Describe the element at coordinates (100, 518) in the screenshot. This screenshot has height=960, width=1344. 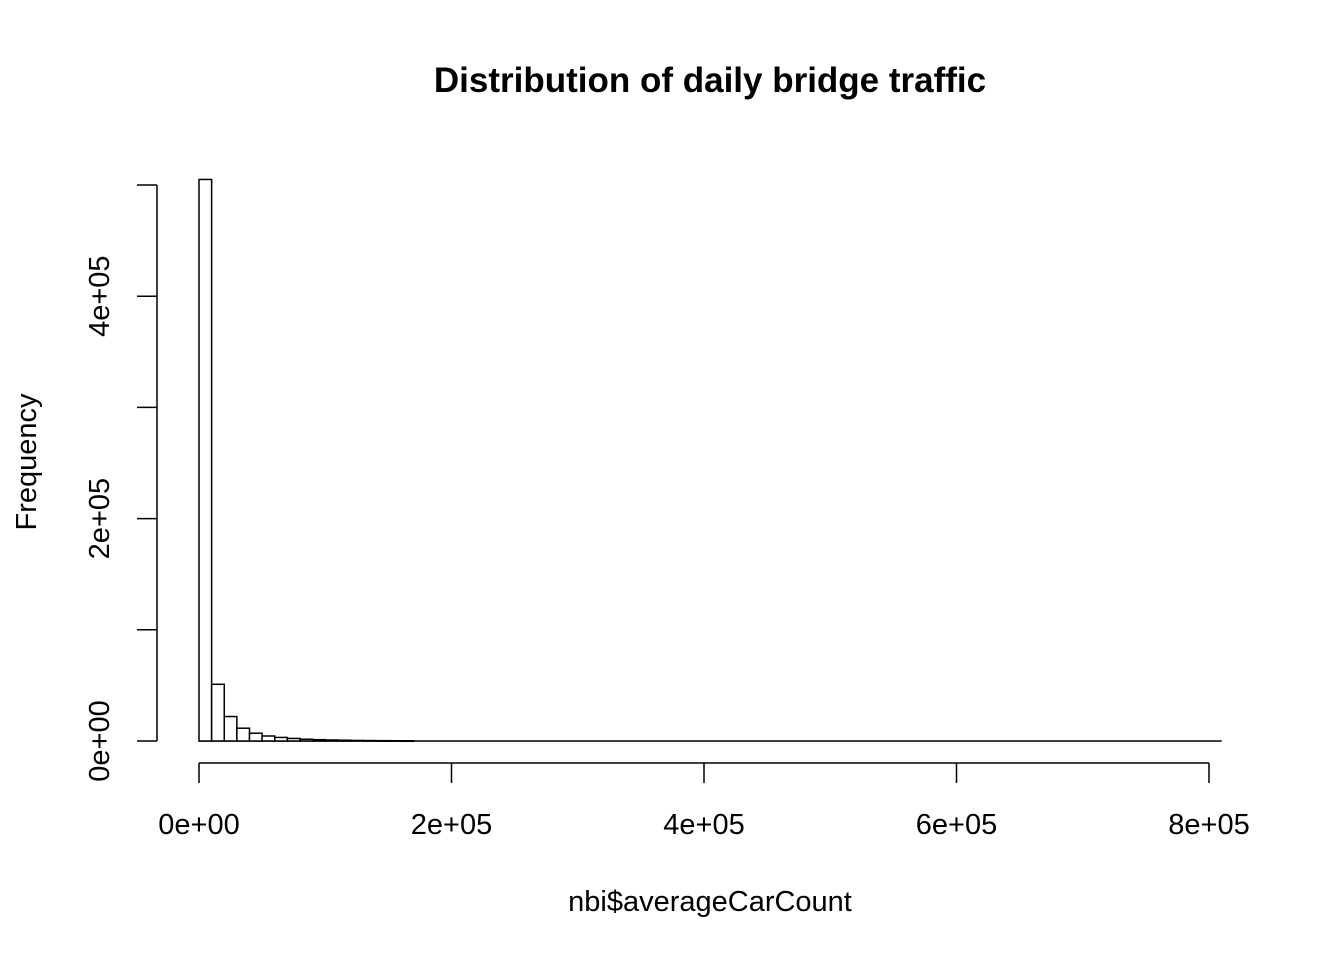
I see `y-tick-label: 2e+05` at that location.